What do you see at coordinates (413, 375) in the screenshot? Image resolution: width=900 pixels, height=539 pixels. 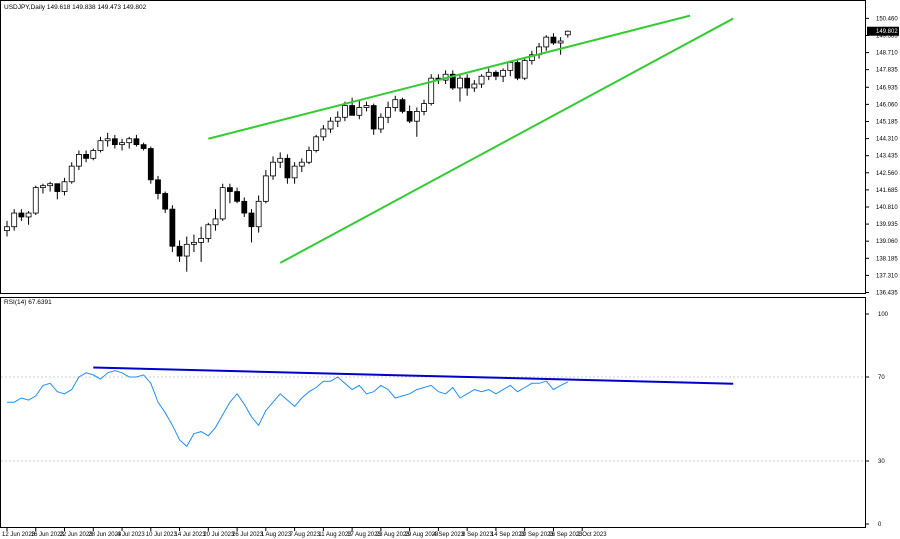 I see `rsi-trendline` at bounding box center [413, 375].